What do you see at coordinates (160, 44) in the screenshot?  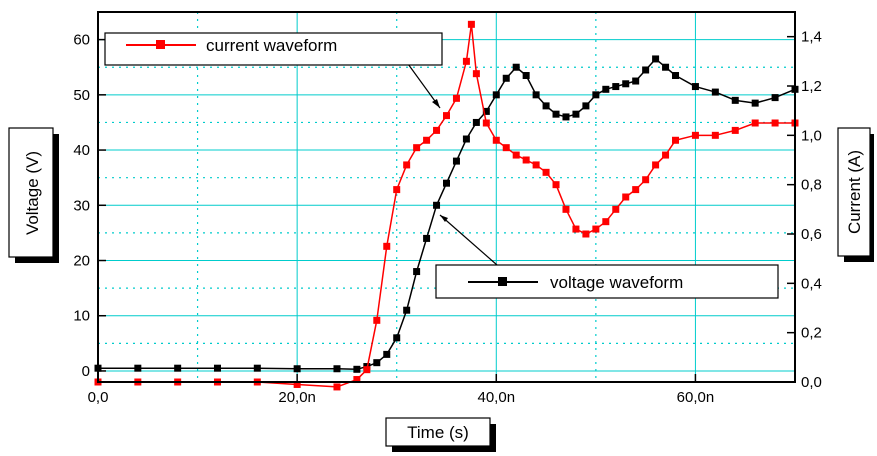 I see `legend-current-swatch-marker` at bounding box center [160, 44].